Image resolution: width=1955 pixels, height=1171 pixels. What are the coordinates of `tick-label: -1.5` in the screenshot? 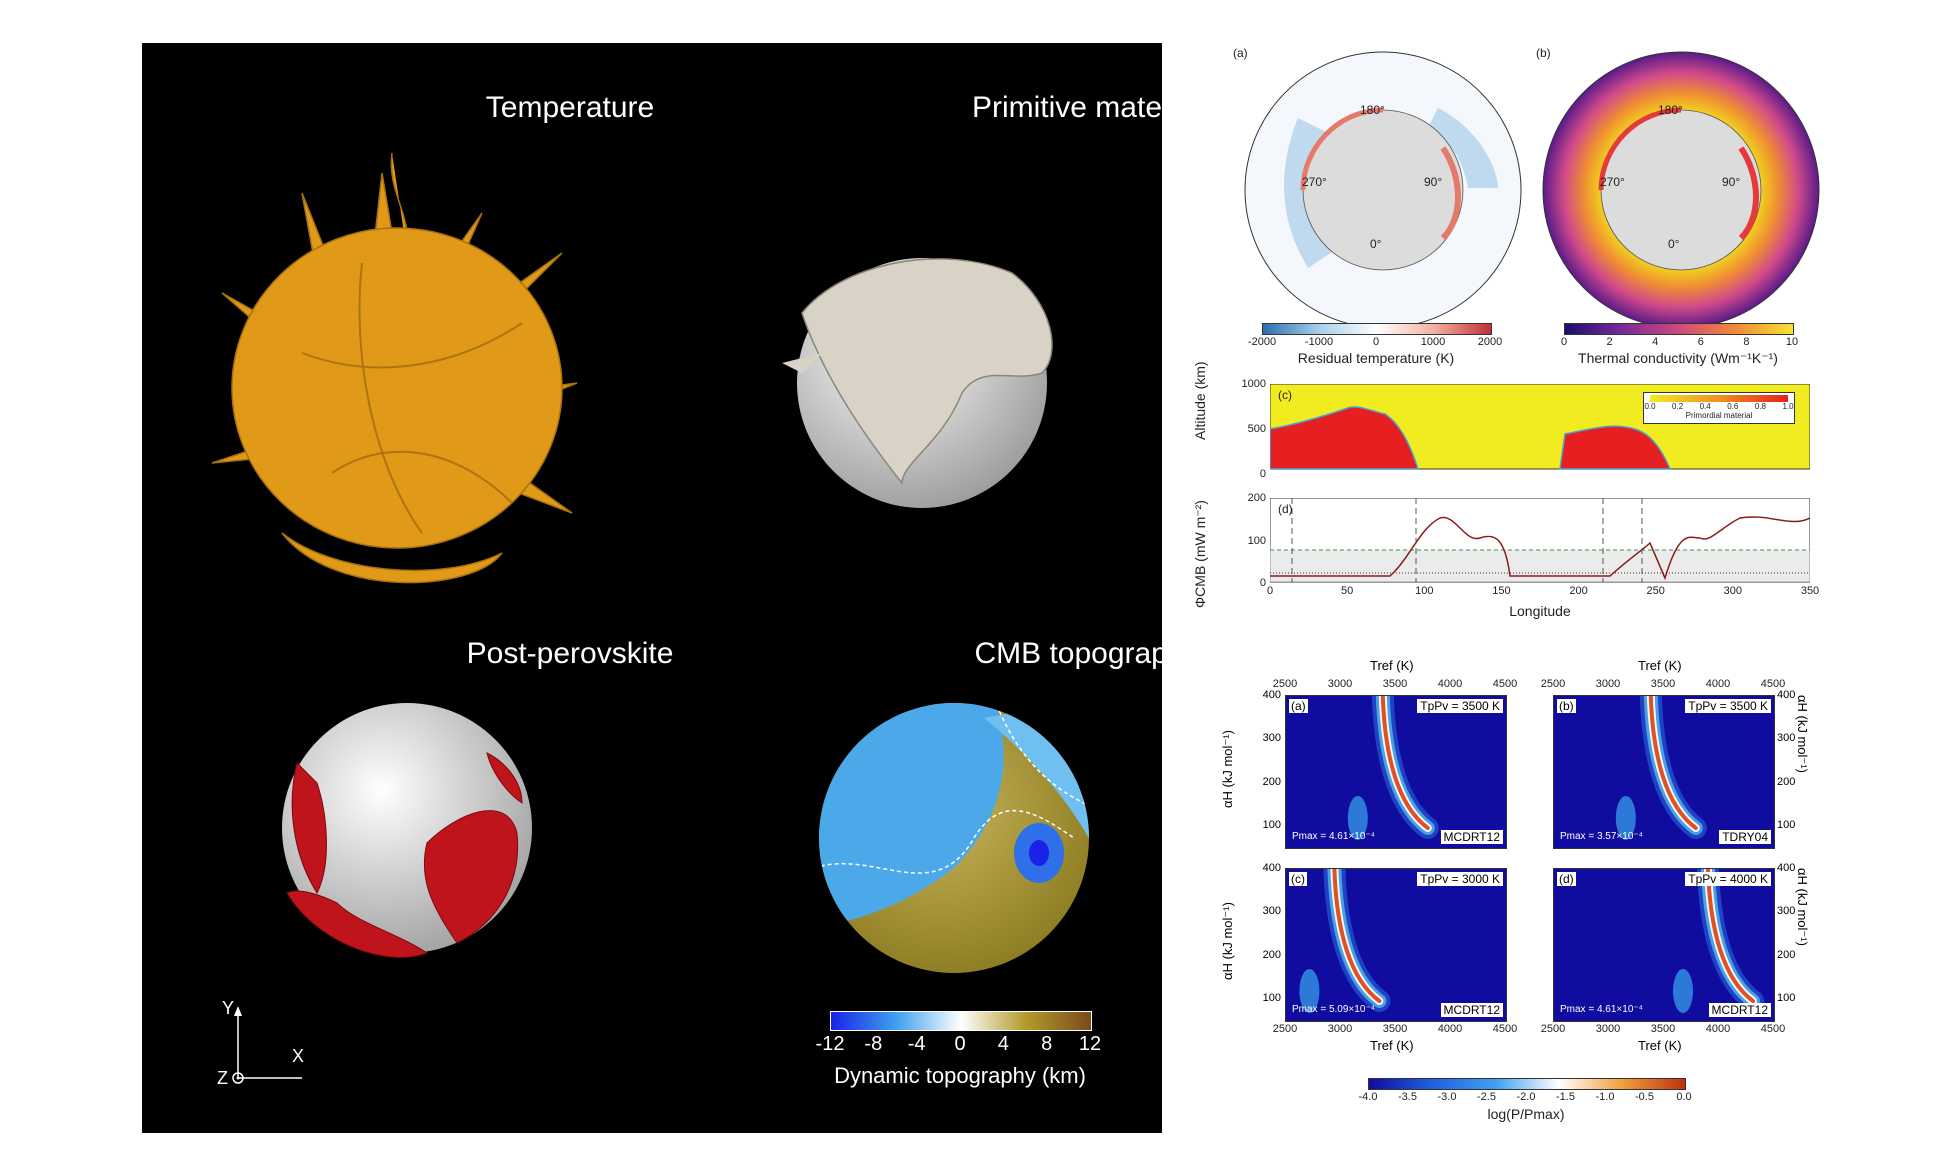 It's located at (1565, 1097).